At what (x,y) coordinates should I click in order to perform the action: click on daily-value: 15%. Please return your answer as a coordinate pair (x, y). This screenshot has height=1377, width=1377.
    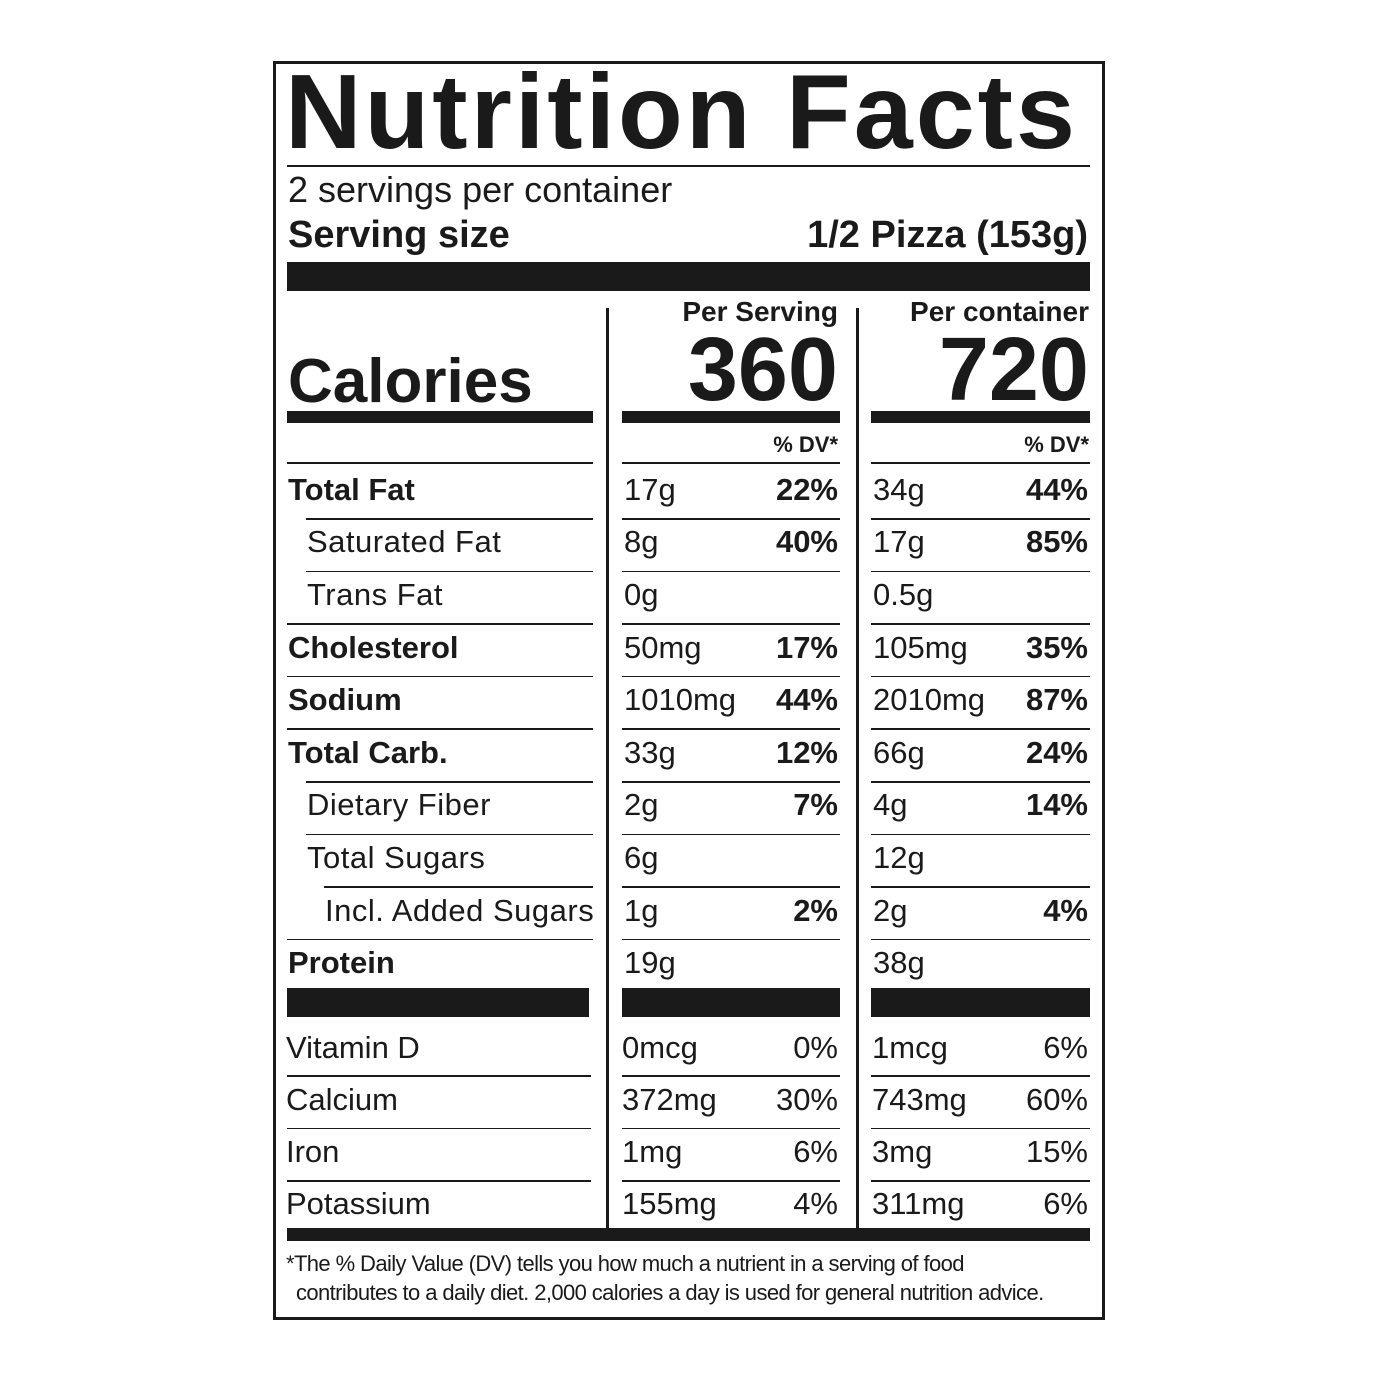
    Looking at the image, I should click on (1056, 1151).